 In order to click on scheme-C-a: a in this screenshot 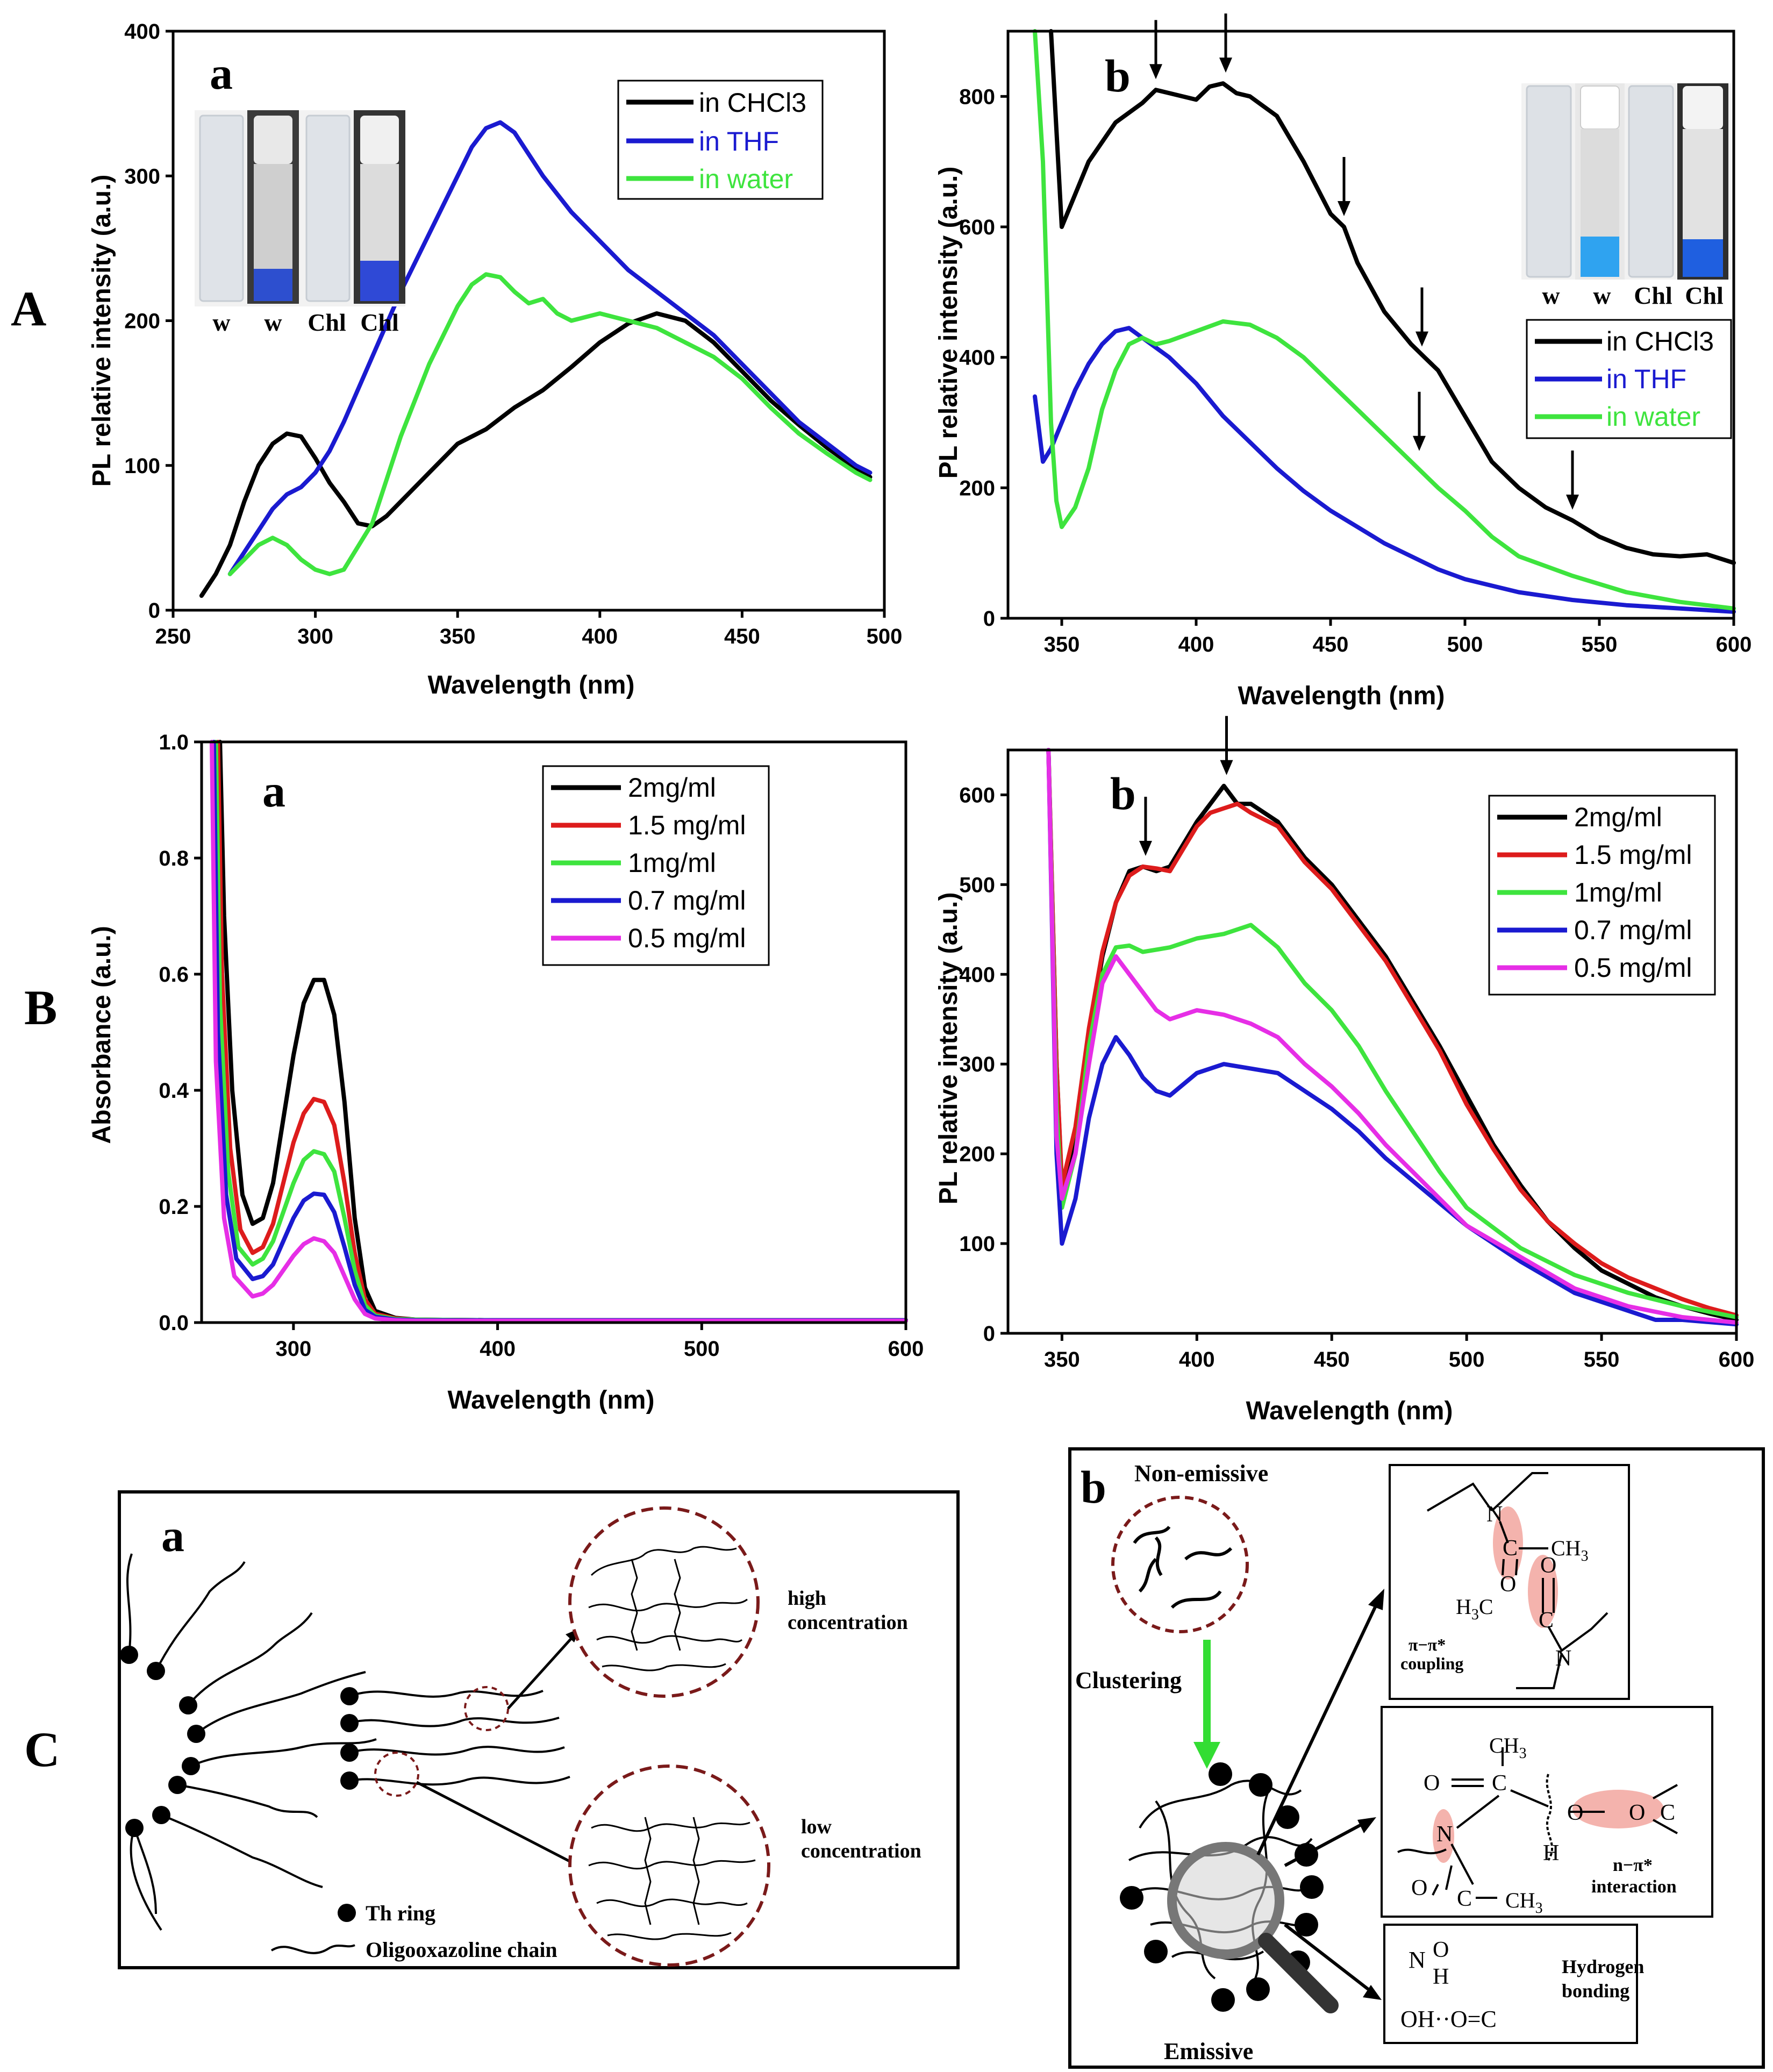, I will do `click(539, 1729)`.